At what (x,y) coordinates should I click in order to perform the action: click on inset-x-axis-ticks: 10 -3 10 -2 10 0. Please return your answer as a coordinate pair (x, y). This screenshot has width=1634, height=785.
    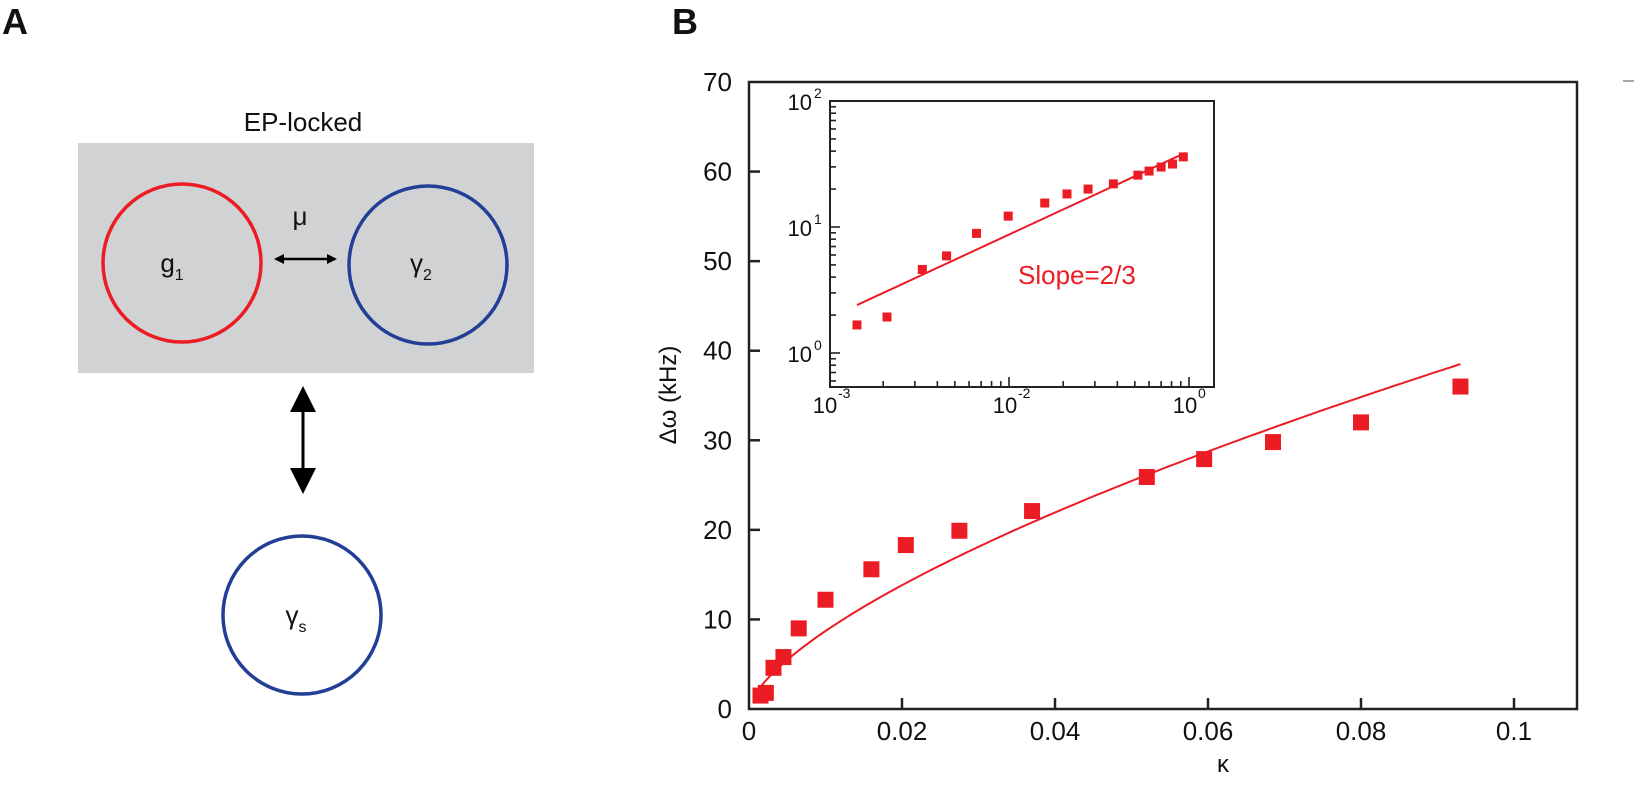
    Looking at the image, I should click on (1009, 397).